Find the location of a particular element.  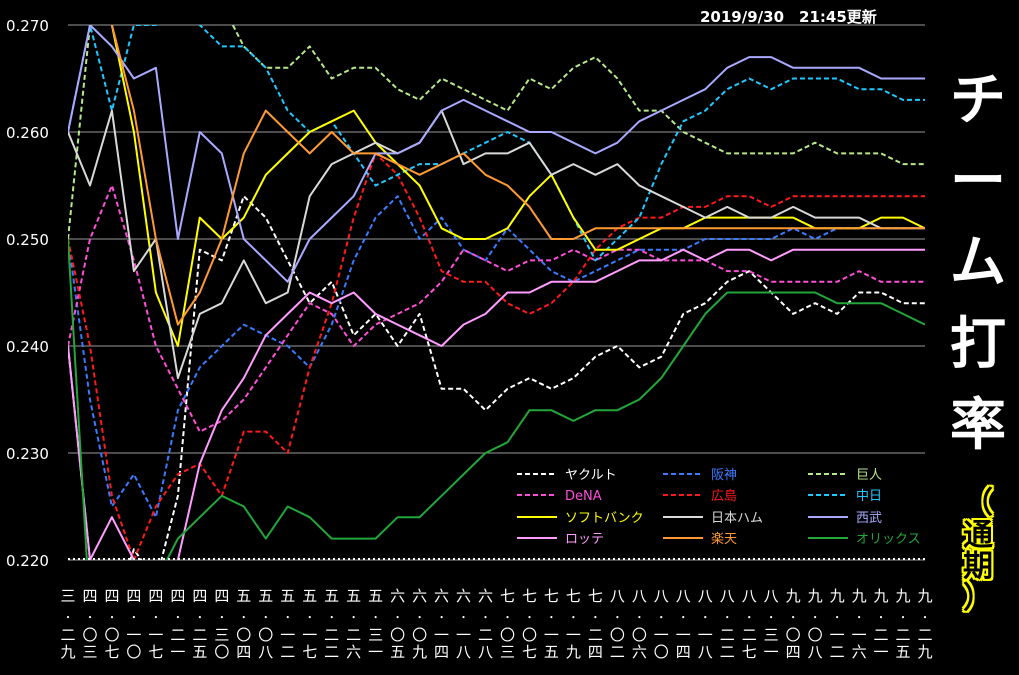

y-tick-label: 0.230 is located at coordinates (27, 454).